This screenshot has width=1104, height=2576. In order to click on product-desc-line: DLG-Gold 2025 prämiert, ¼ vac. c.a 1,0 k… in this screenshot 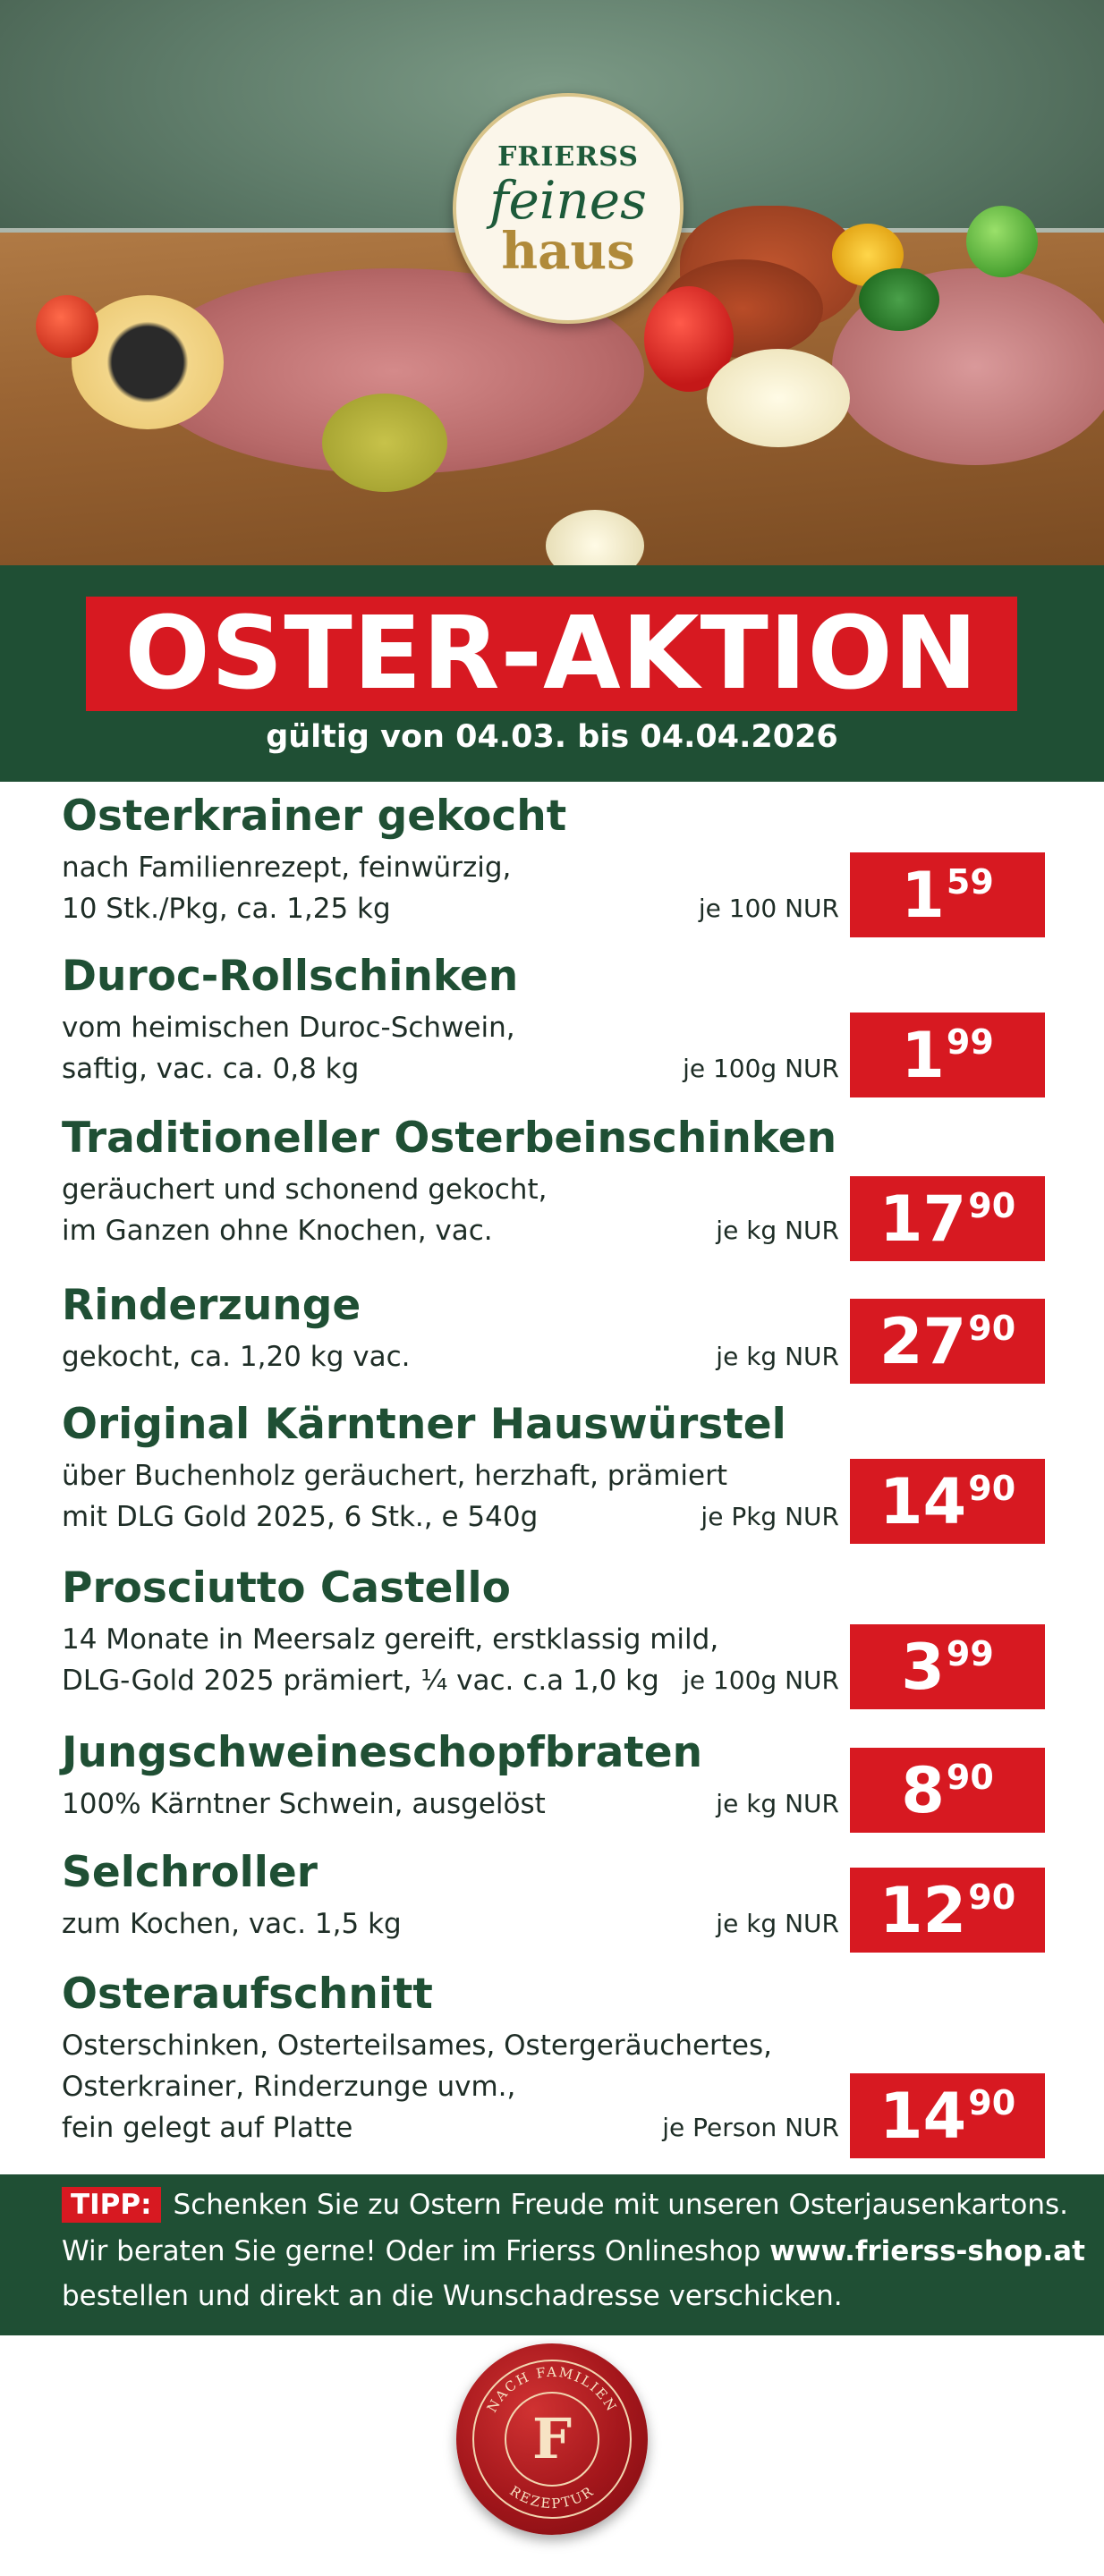, I will do `click(360, 1681)`.